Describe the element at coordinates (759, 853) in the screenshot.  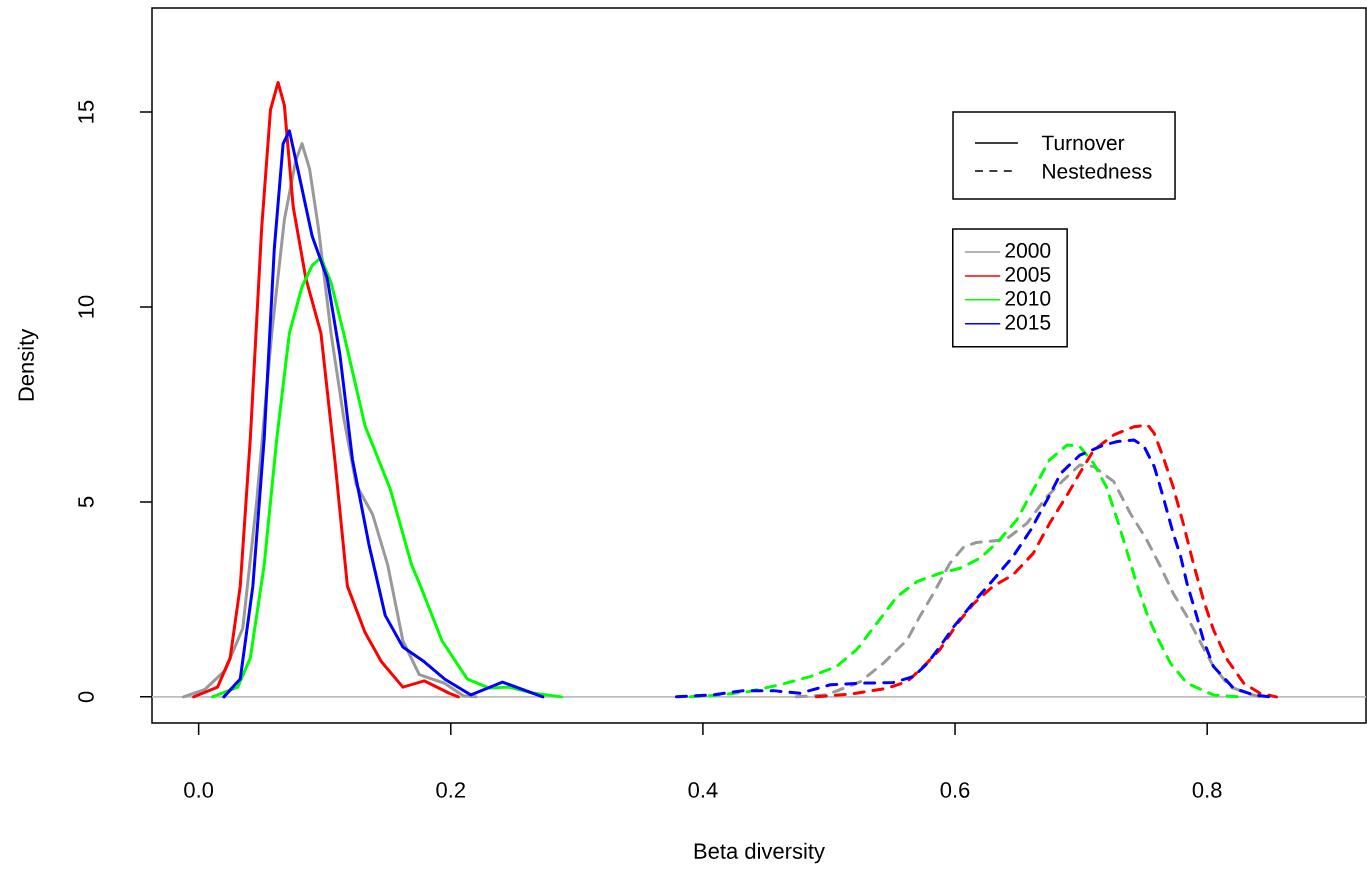
I see `x-axis-title: Beta diversity` at that location.